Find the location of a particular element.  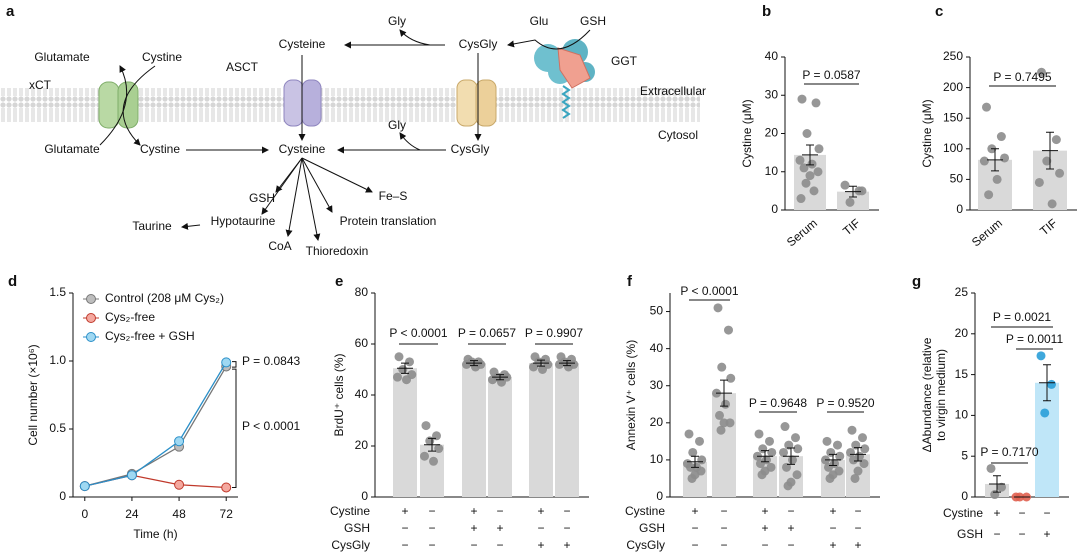

legend-label: Cys₂-free is located at coordinates (130, 317).